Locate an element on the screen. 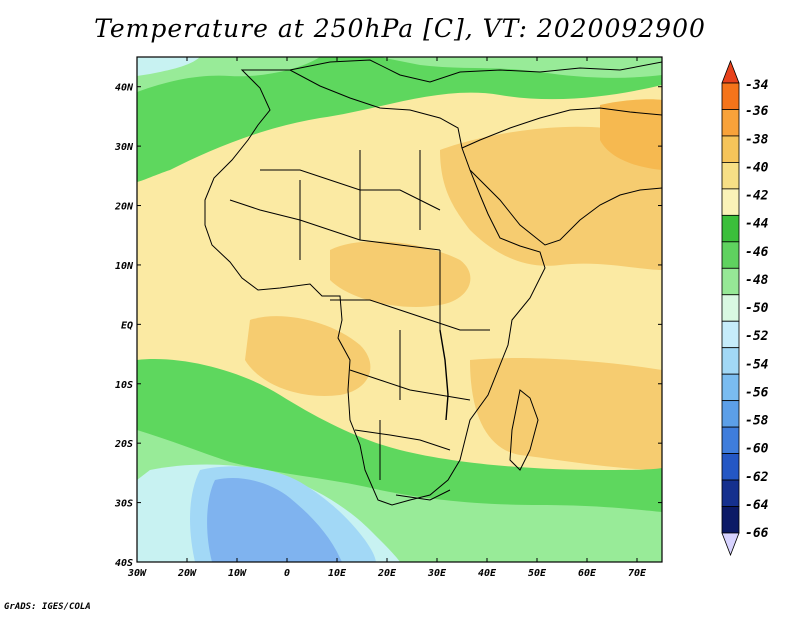 The height and width of the screenshot is (618, 800). colorbar-level-label: -34 is located at coordinates (757, 85).